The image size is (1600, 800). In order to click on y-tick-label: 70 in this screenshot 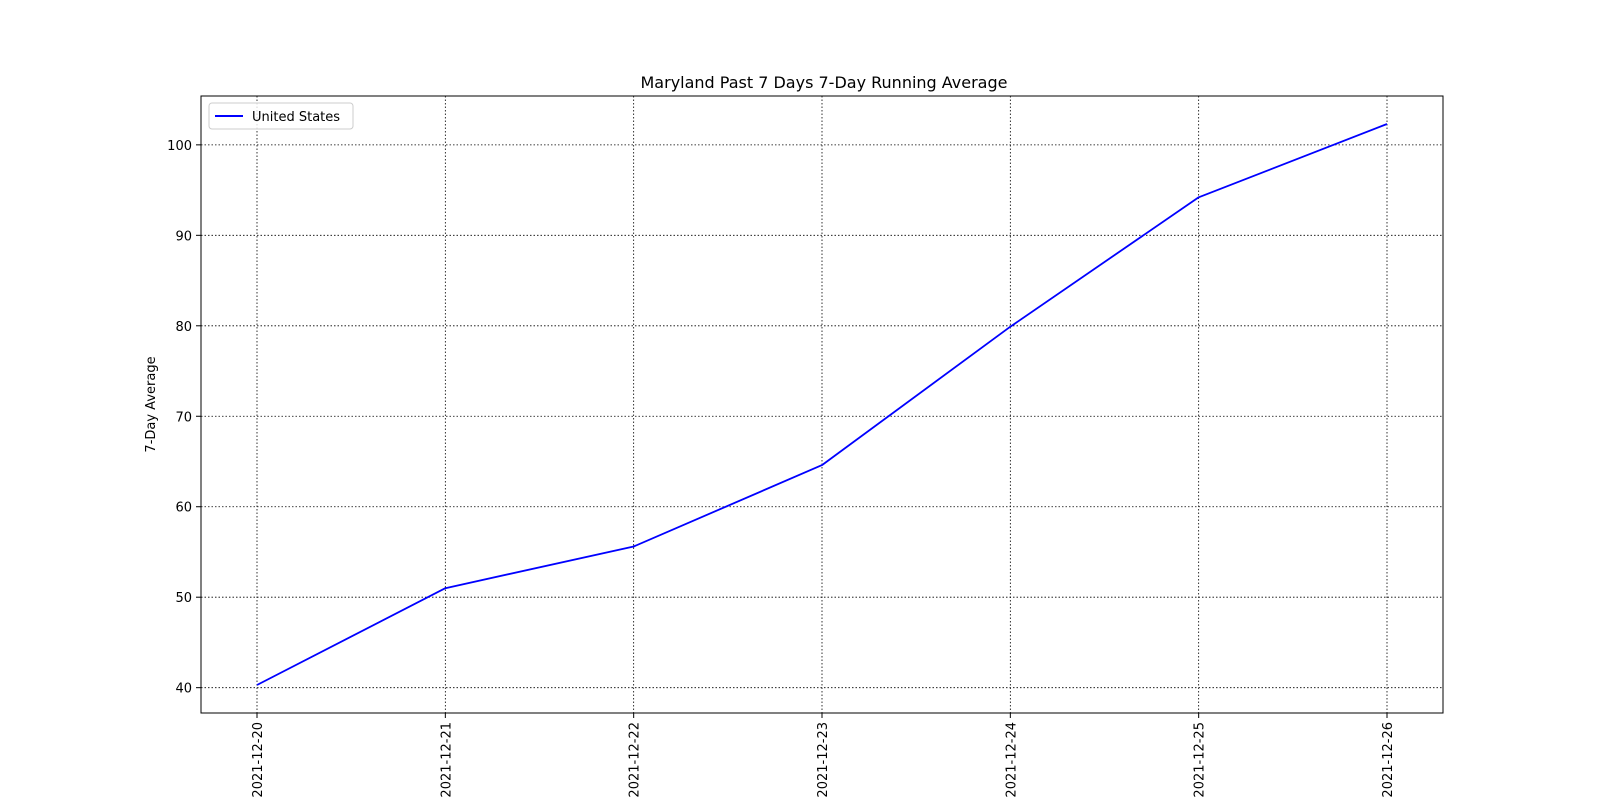, I will do `click(183, 417)`.